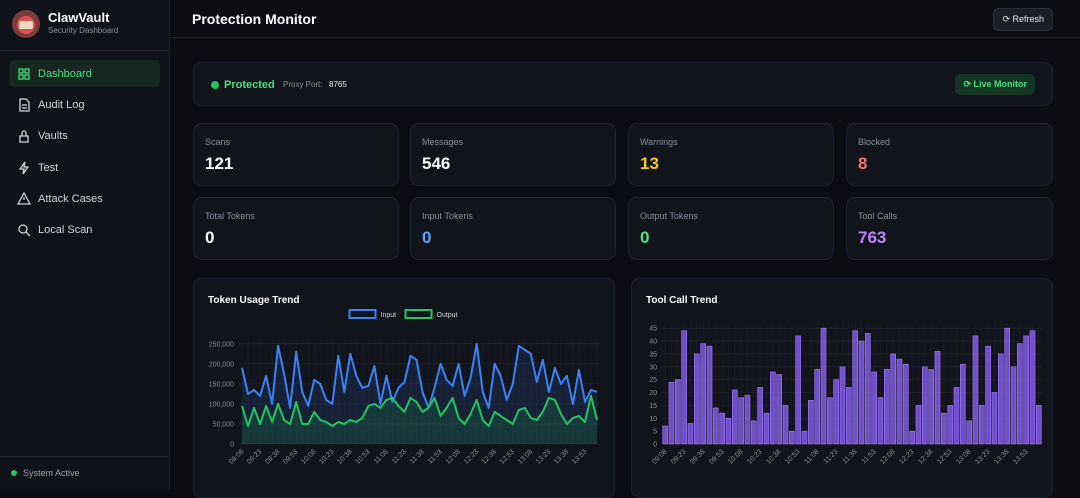  I want to click on nav-label: Attack Cases, so click(70, 198).